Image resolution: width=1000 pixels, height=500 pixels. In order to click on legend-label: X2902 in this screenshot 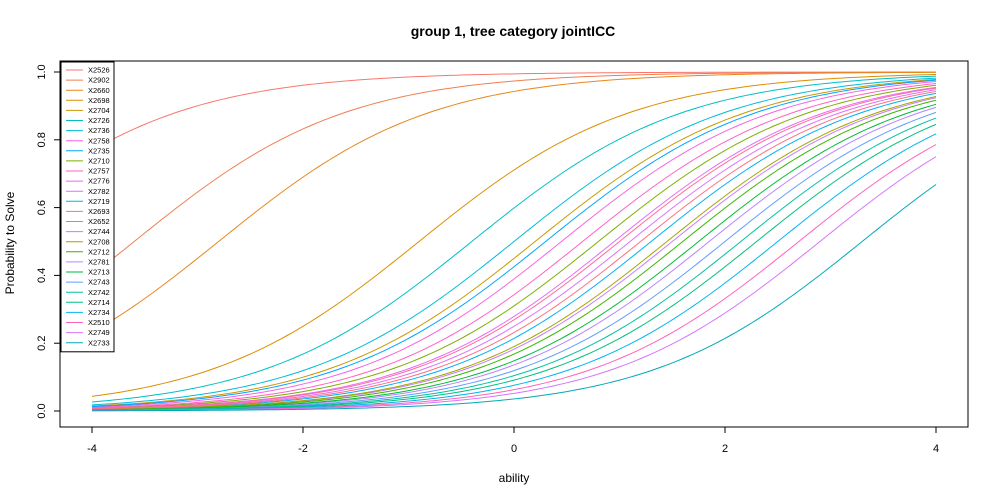, I will do `click(99, 80)`.